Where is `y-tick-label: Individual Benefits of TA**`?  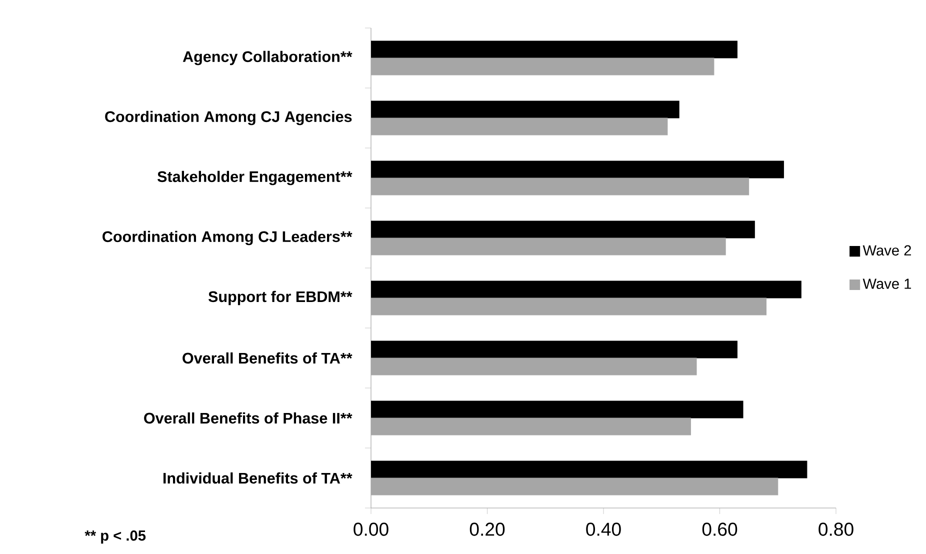 y-tick-label: Individual Benefits of TA** is located at coordinates (257, 478).